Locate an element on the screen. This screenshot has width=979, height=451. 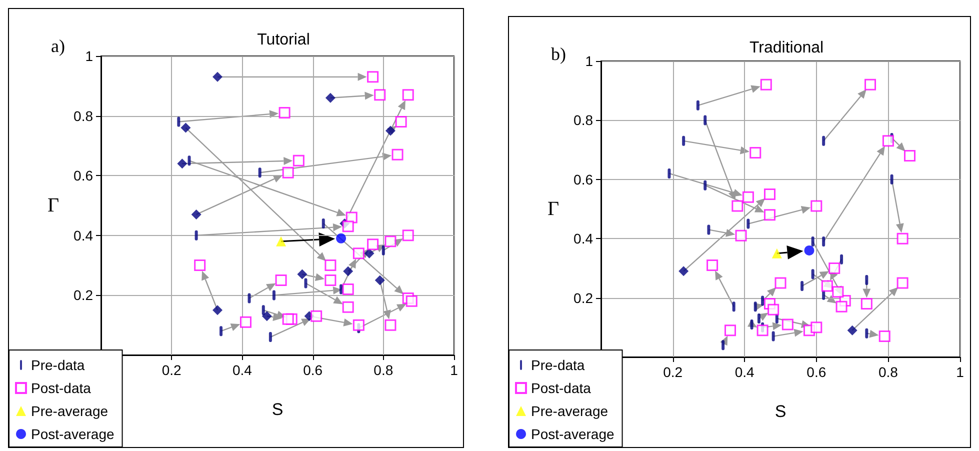
chart-title: Tutorial is located at coordinates (283, 40).